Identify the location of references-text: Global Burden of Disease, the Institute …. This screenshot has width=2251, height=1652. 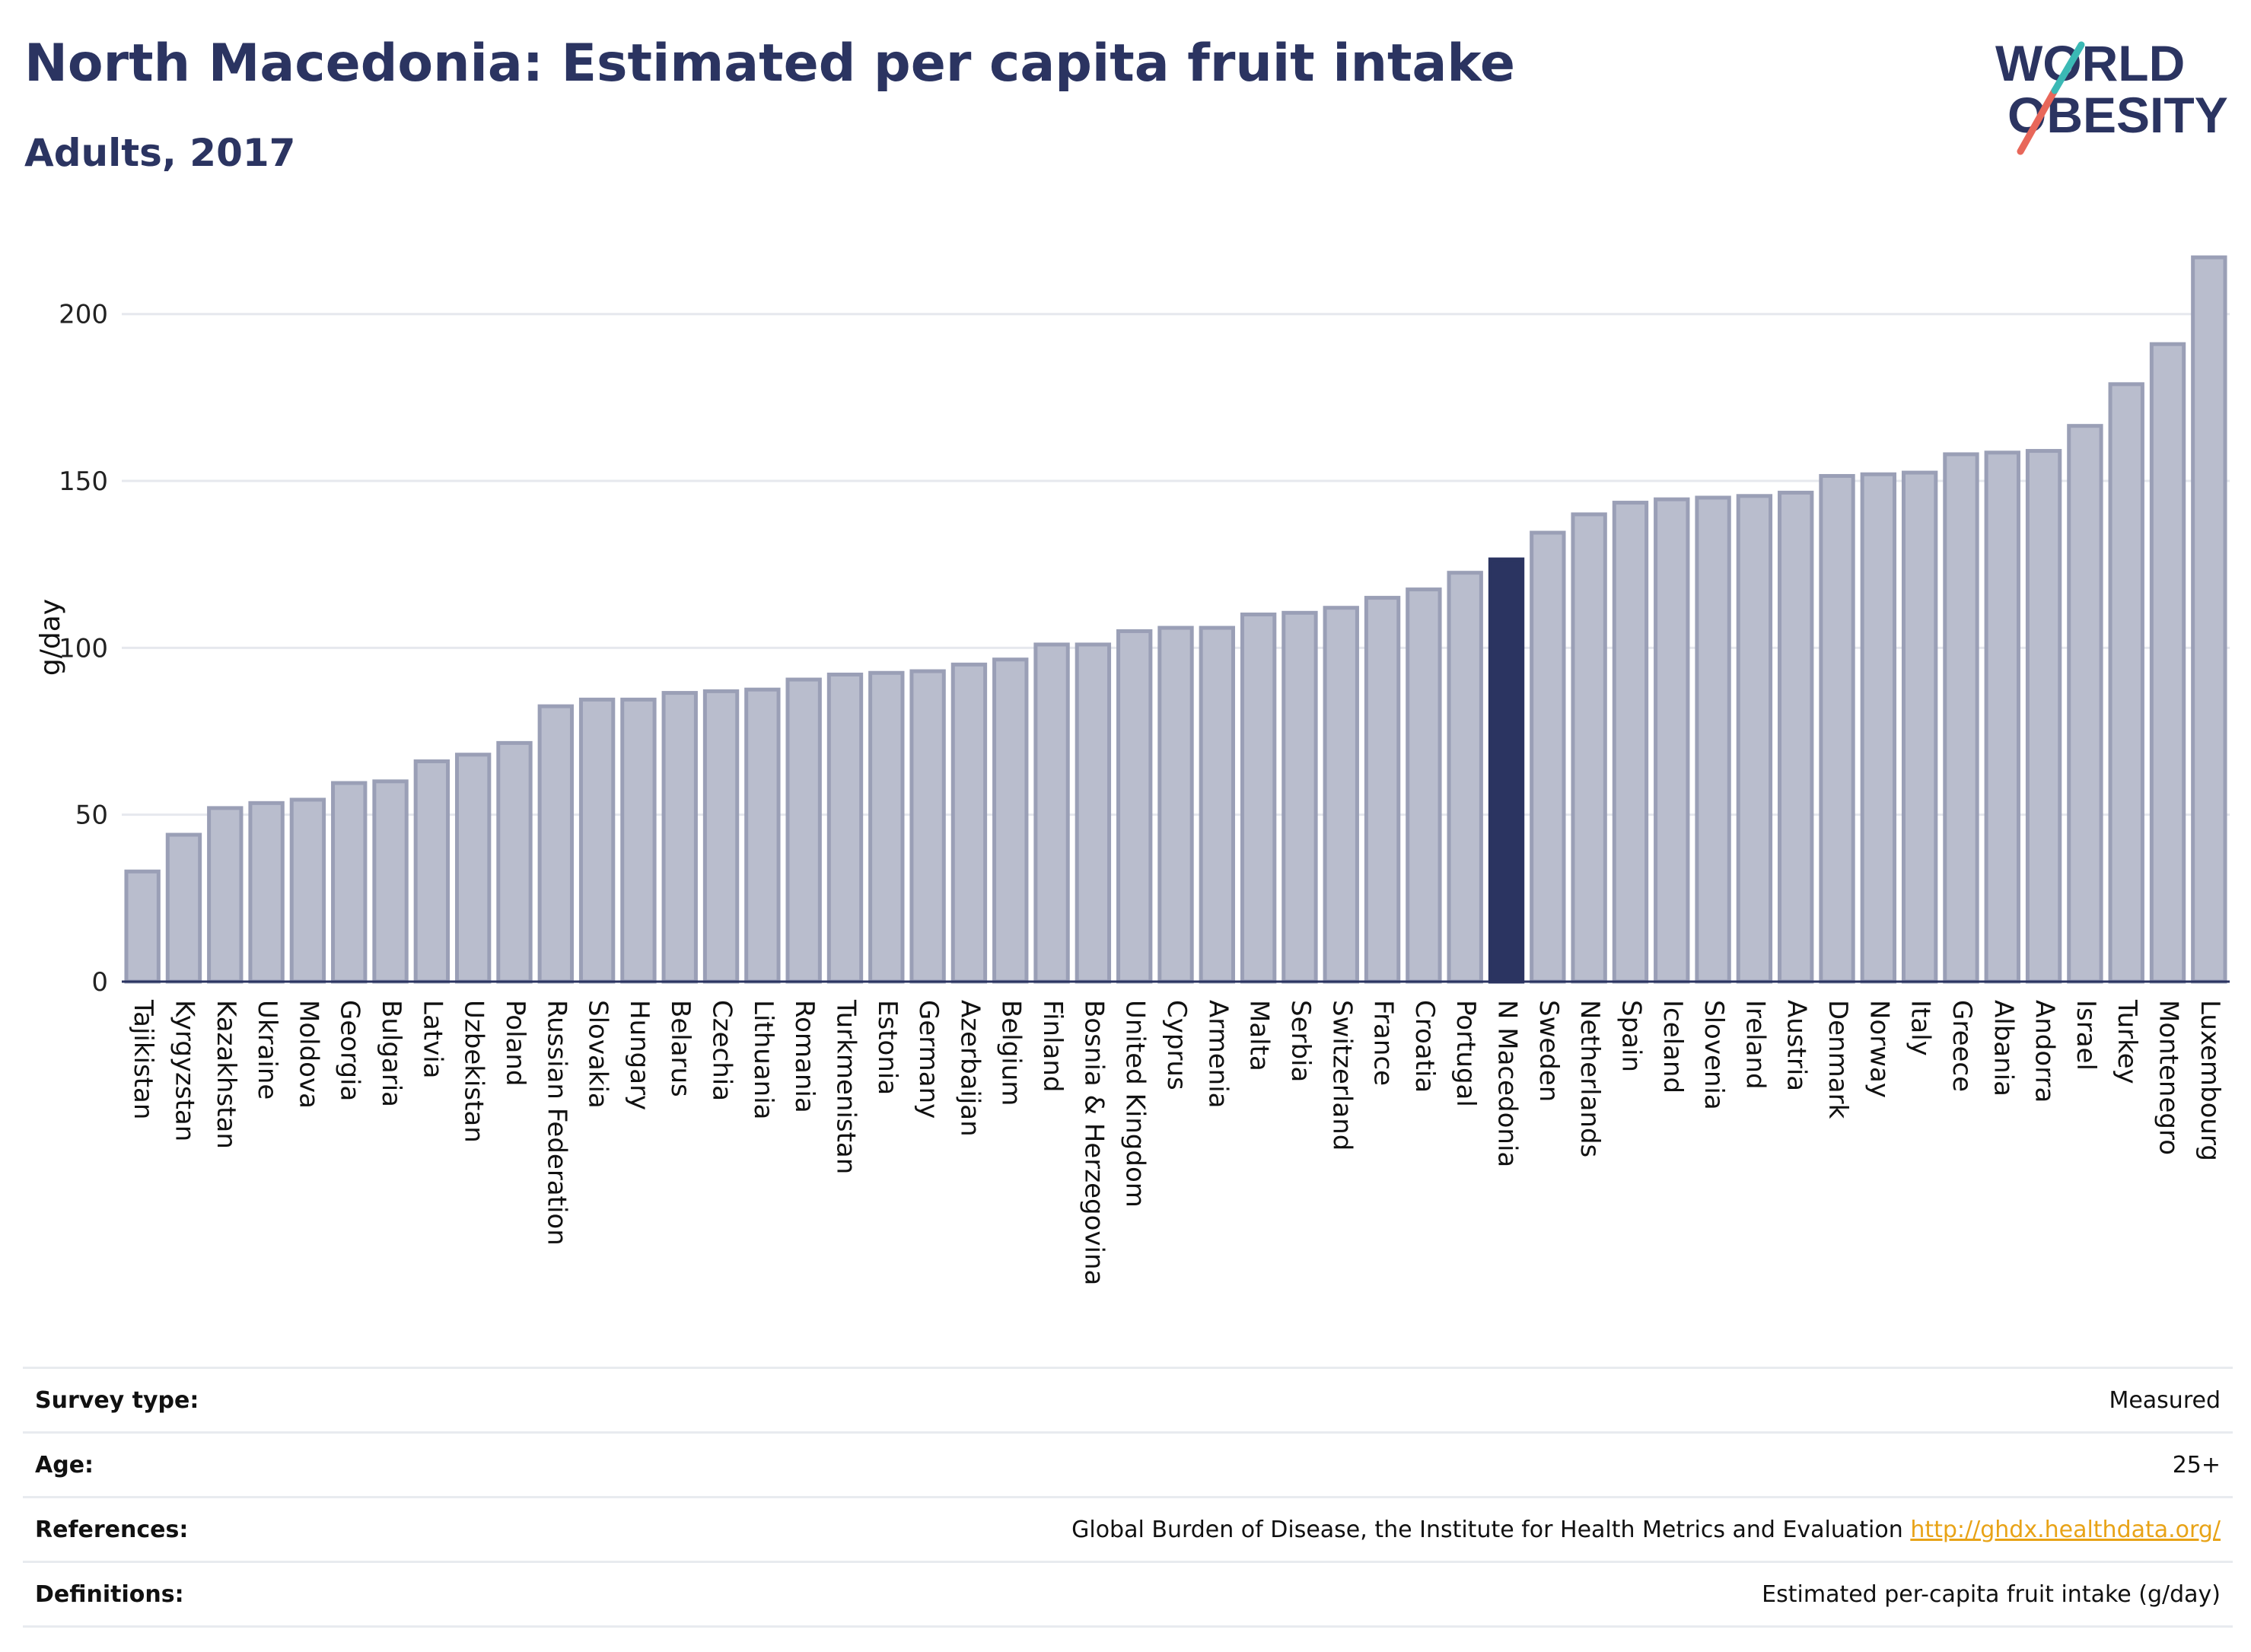
(1487, 1529).